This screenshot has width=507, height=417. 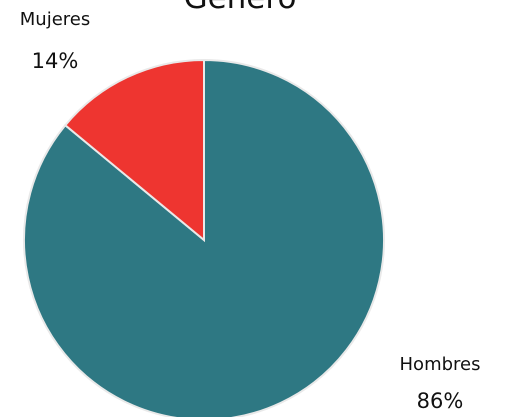 I want to click on slice-label-hombres: Hombres, so click(x=440, y=364).